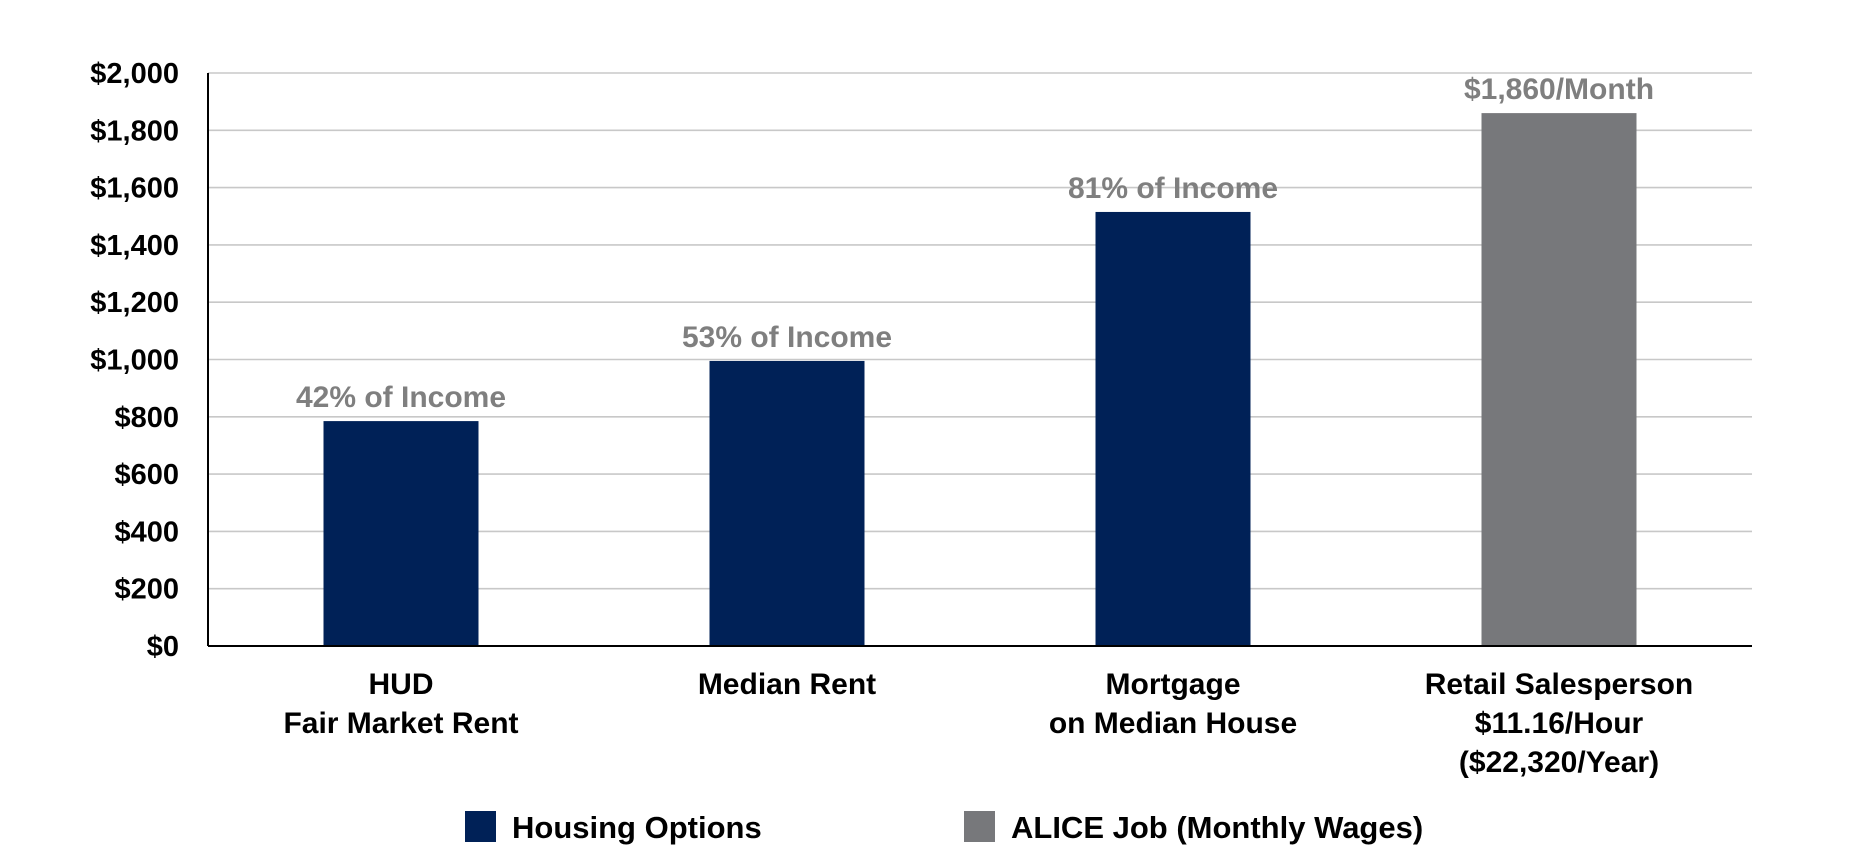 The width and height of the screenshot is (1860, 862). Describe the element at coordinates (146, 532) in the screenshot. I see `y-tick-label: $400` at that location.